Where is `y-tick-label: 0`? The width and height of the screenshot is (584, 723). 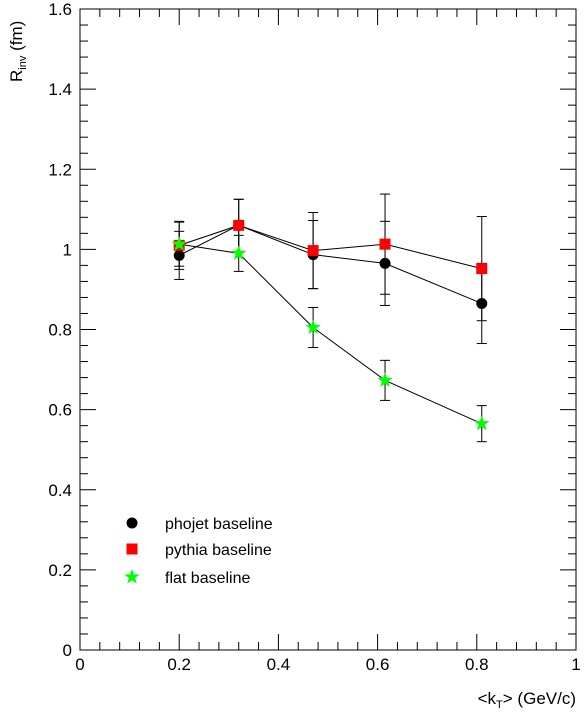
y-tick-label: 0 is located at coordinates (67, 650).